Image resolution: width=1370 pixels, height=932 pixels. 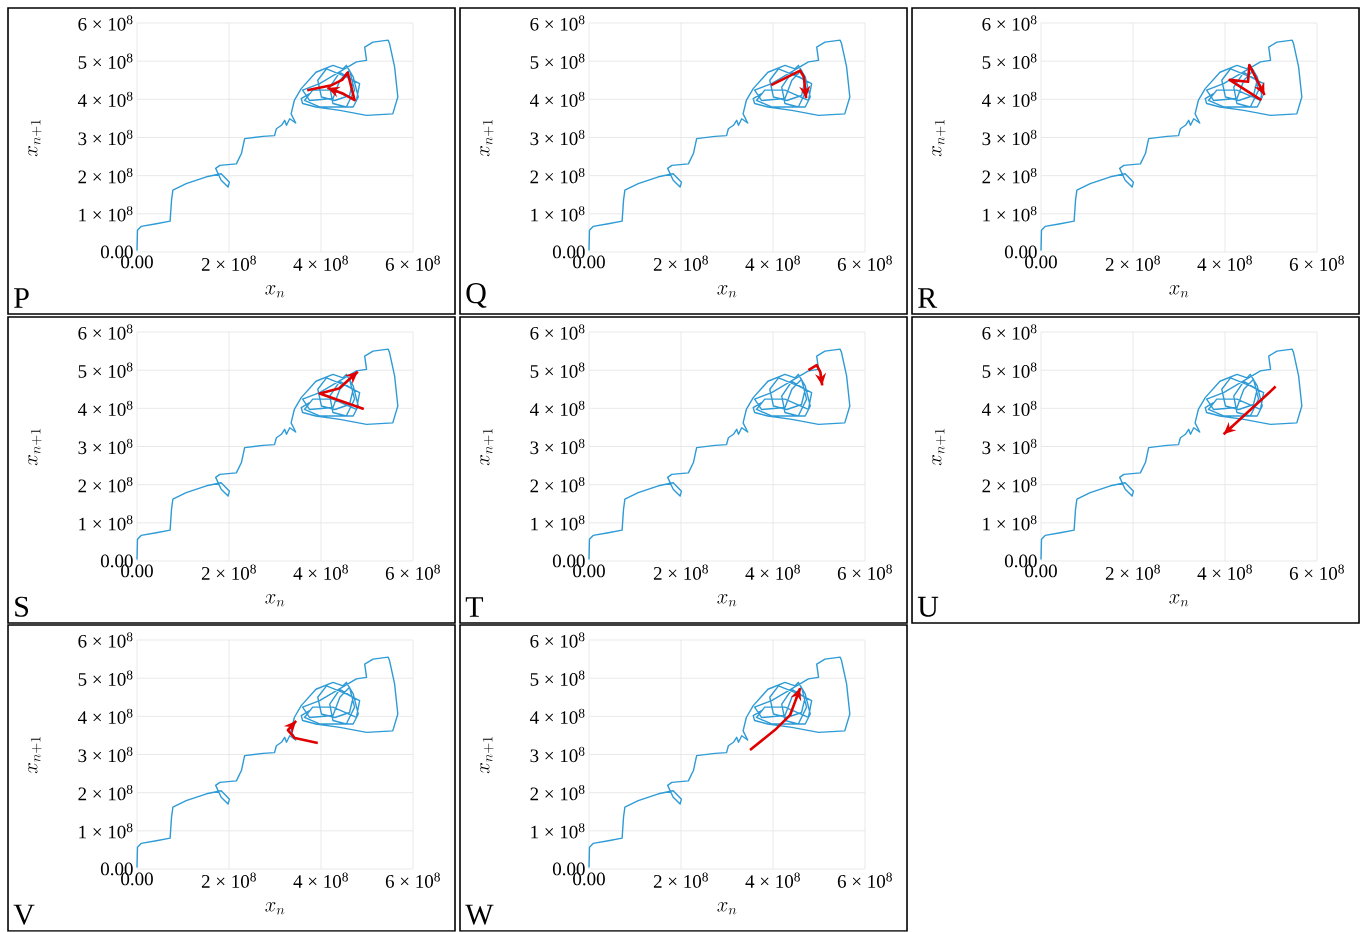 What do you see at coordinates (479, 914) in the screenshot?
I see `text: W` at bounding box center [479, 914].